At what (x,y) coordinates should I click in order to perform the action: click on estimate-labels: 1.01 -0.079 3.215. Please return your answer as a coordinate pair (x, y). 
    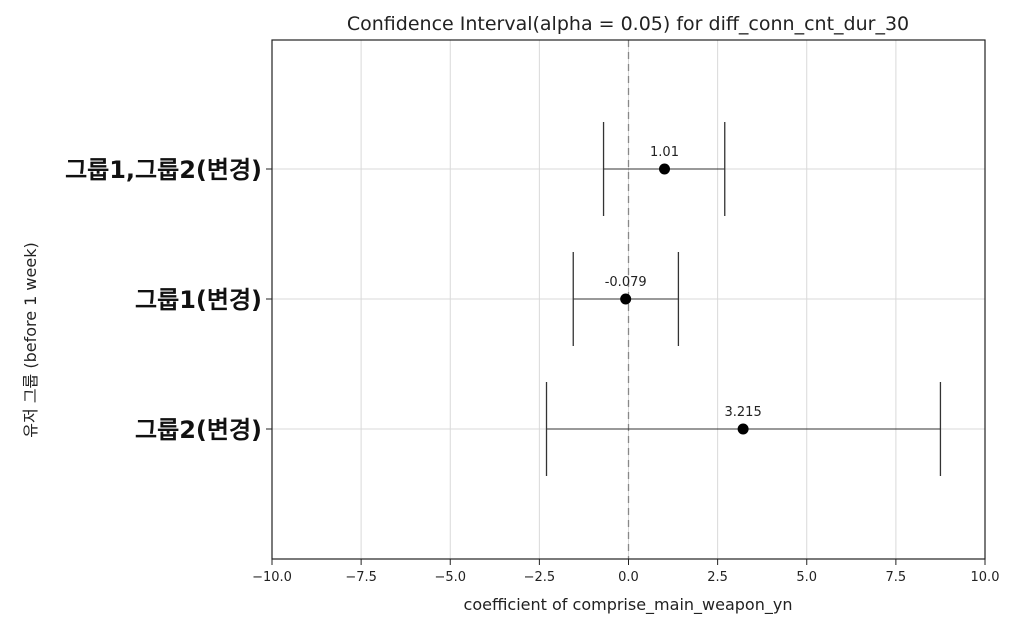
    Looking at the image, I should click on (683, 282).